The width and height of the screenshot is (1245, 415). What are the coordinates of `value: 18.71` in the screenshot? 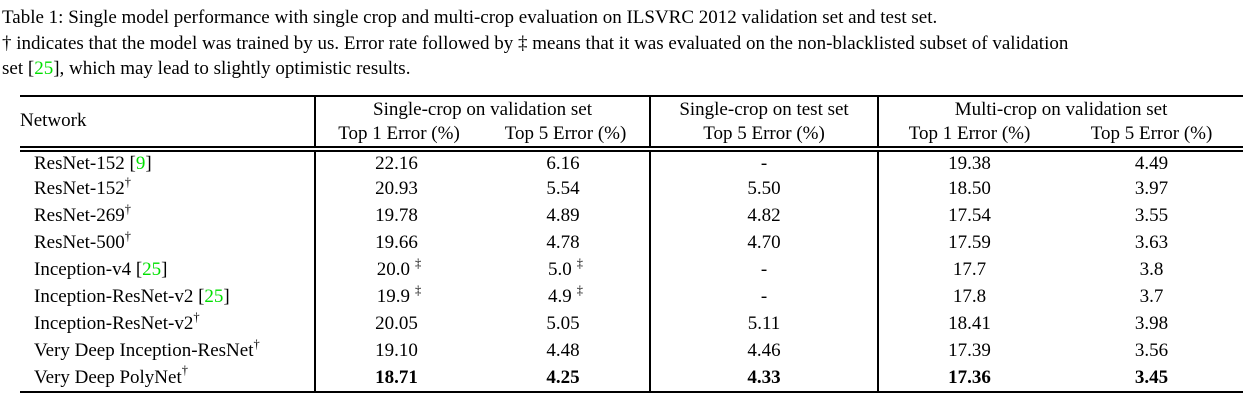 It's located at (396, 377).